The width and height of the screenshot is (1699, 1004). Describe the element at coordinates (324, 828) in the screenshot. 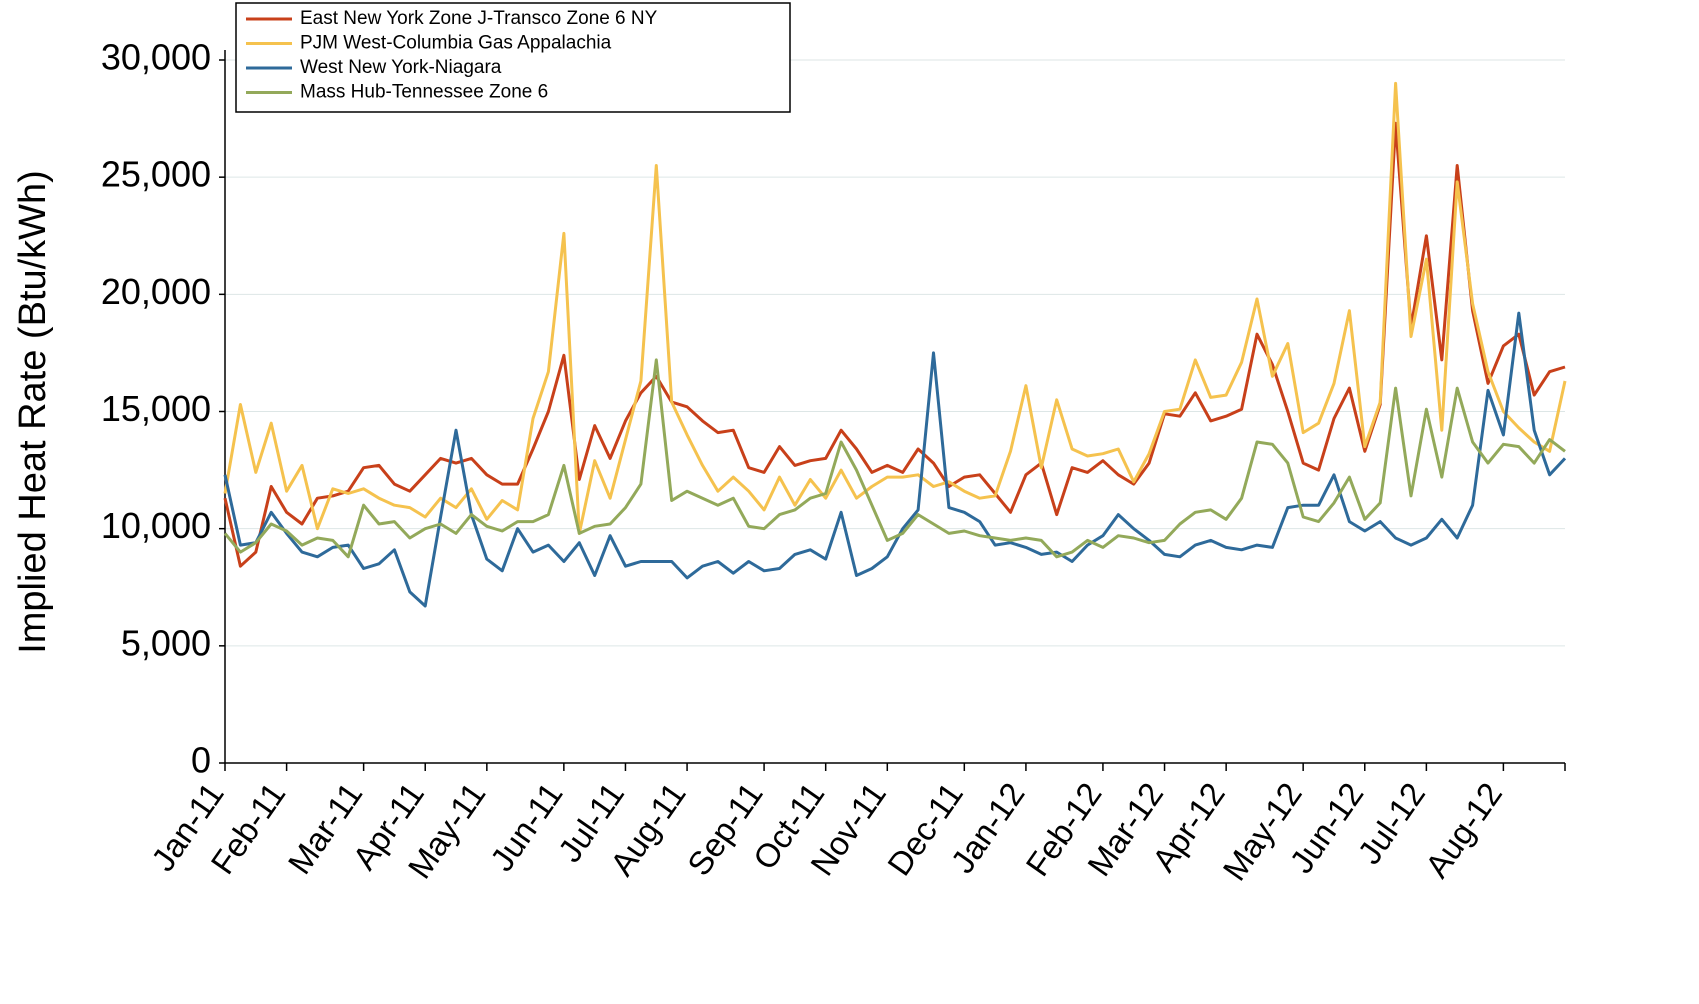

I see `x-tick-label: Mar-11` at that location.